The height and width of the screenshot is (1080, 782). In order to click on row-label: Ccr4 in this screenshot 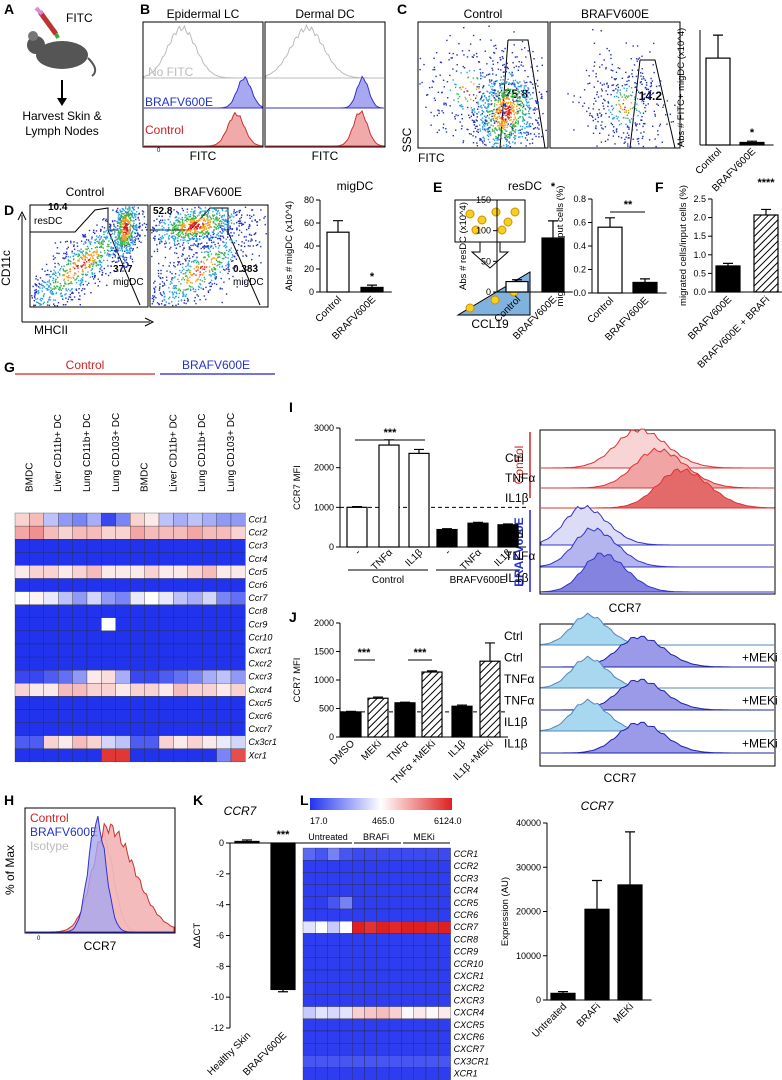, I will do `click(257, 559)`.